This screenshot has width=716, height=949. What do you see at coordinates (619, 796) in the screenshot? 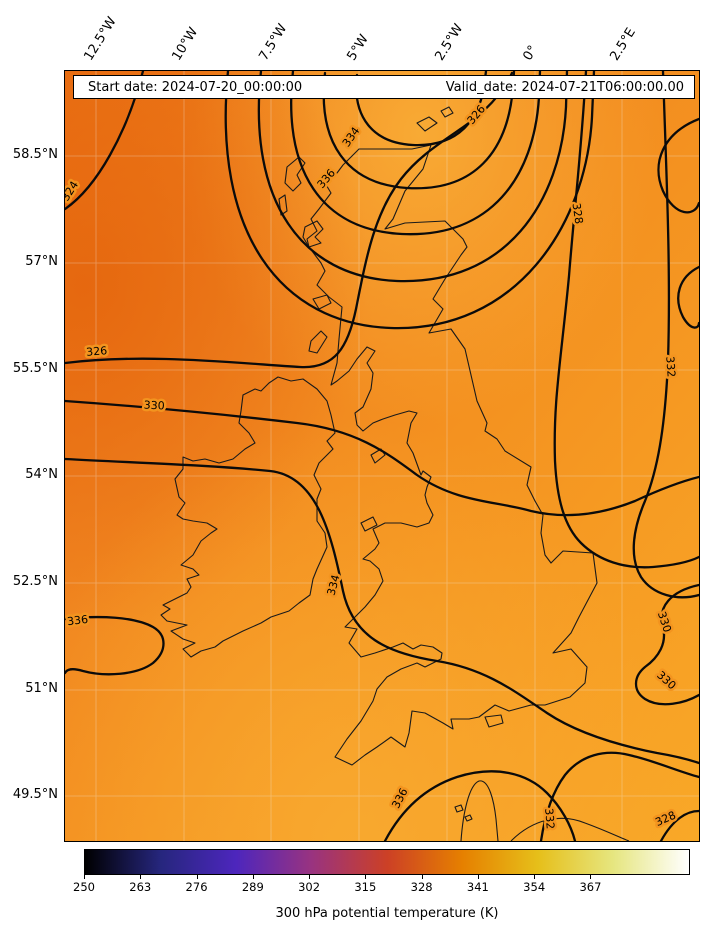
I see `contour-line-332-south` at bounding box center [619, 796].